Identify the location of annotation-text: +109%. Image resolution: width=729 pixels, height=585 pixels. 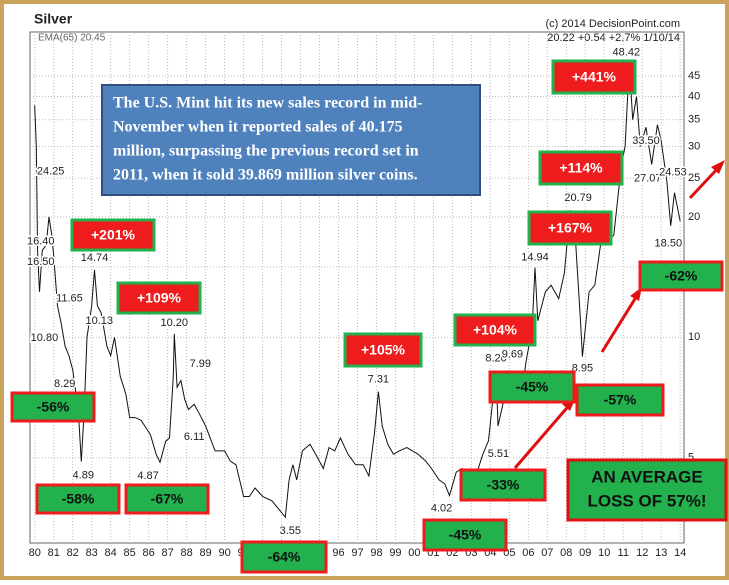
(159, 298).